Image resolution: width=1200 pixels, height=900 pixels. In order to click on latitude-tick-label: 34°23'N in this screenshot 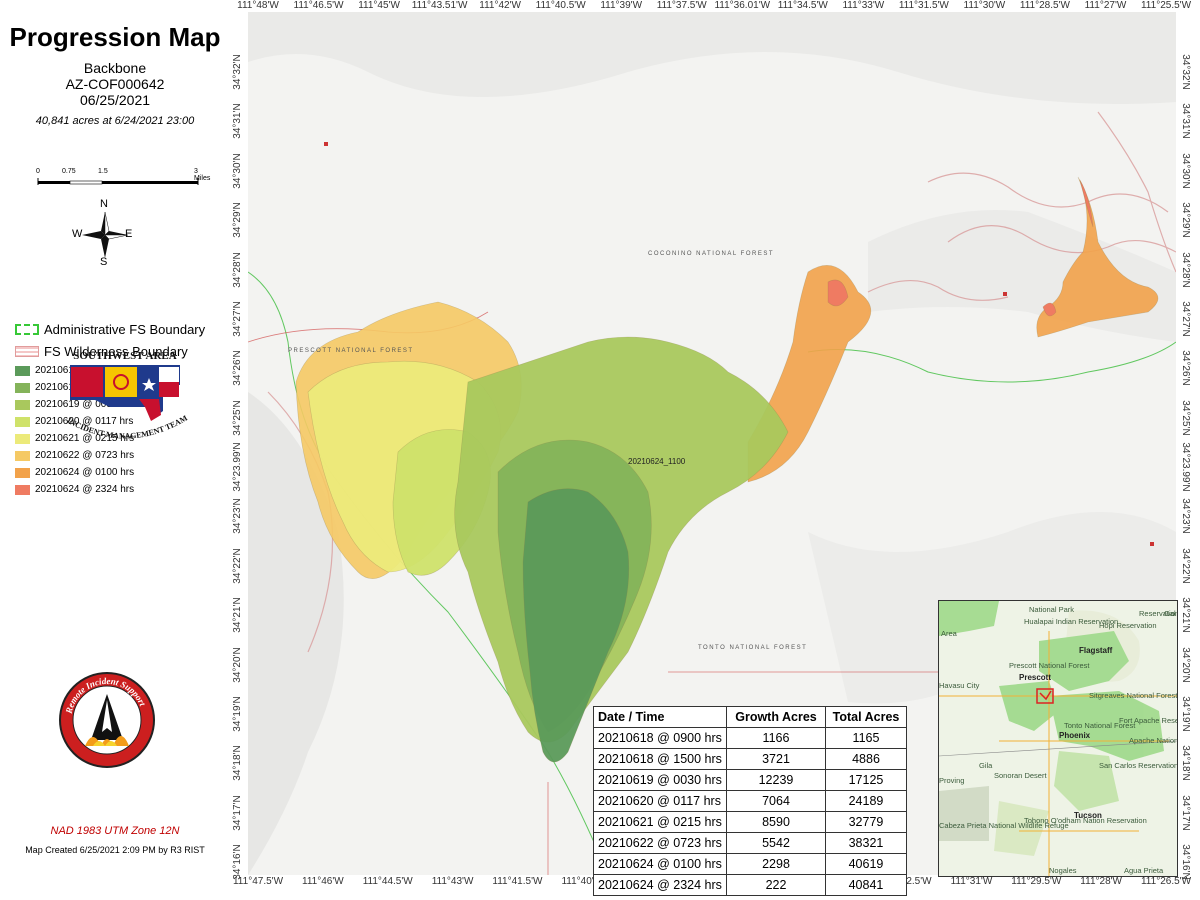, I will do `click(1185, 516)`.